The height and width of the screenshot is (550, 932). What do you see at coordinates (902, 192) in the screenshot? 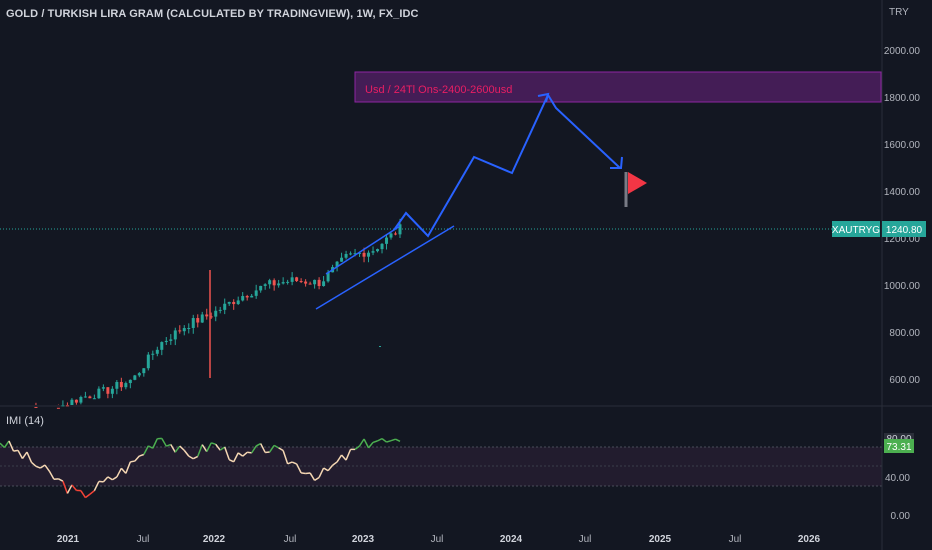
I see `price-tick-label: 1400.00` at bounding box center [902, 192].